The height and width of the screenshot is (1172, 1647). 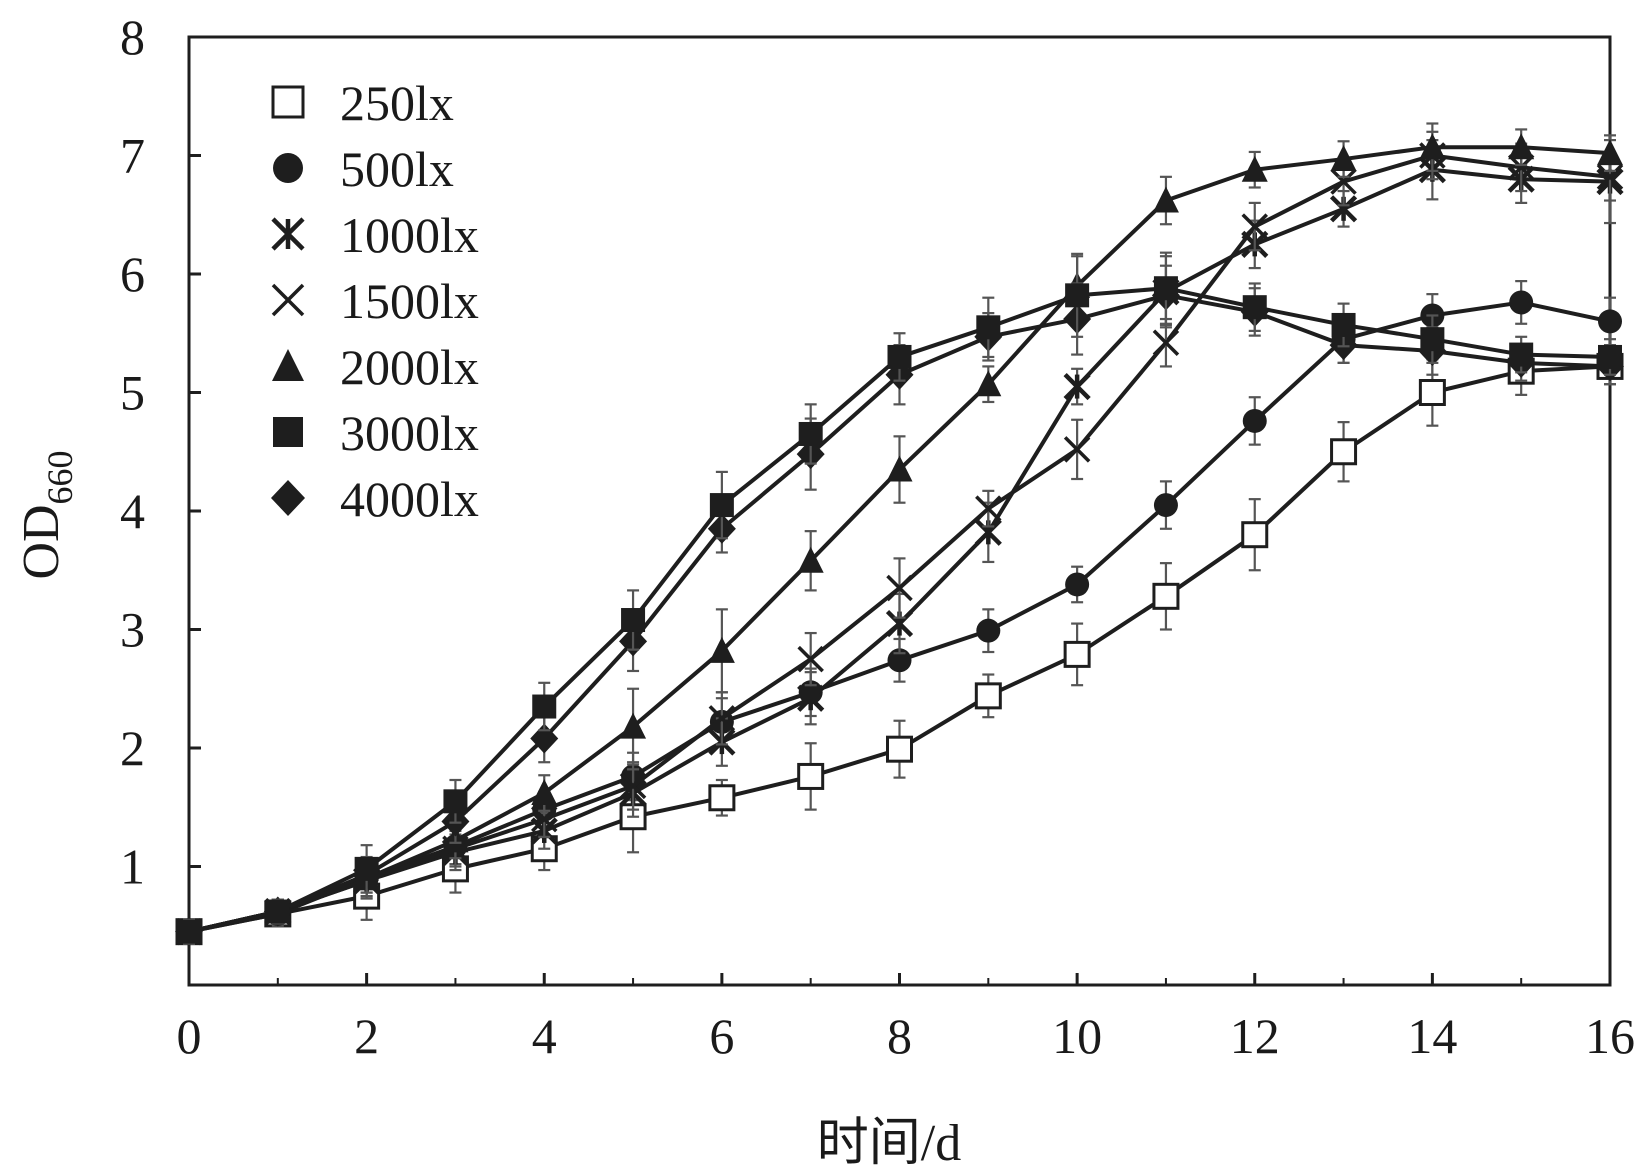 I want to click on x-axis: 0 2 4 6 8 10 12 14 16, so click(x=906, y=1018).